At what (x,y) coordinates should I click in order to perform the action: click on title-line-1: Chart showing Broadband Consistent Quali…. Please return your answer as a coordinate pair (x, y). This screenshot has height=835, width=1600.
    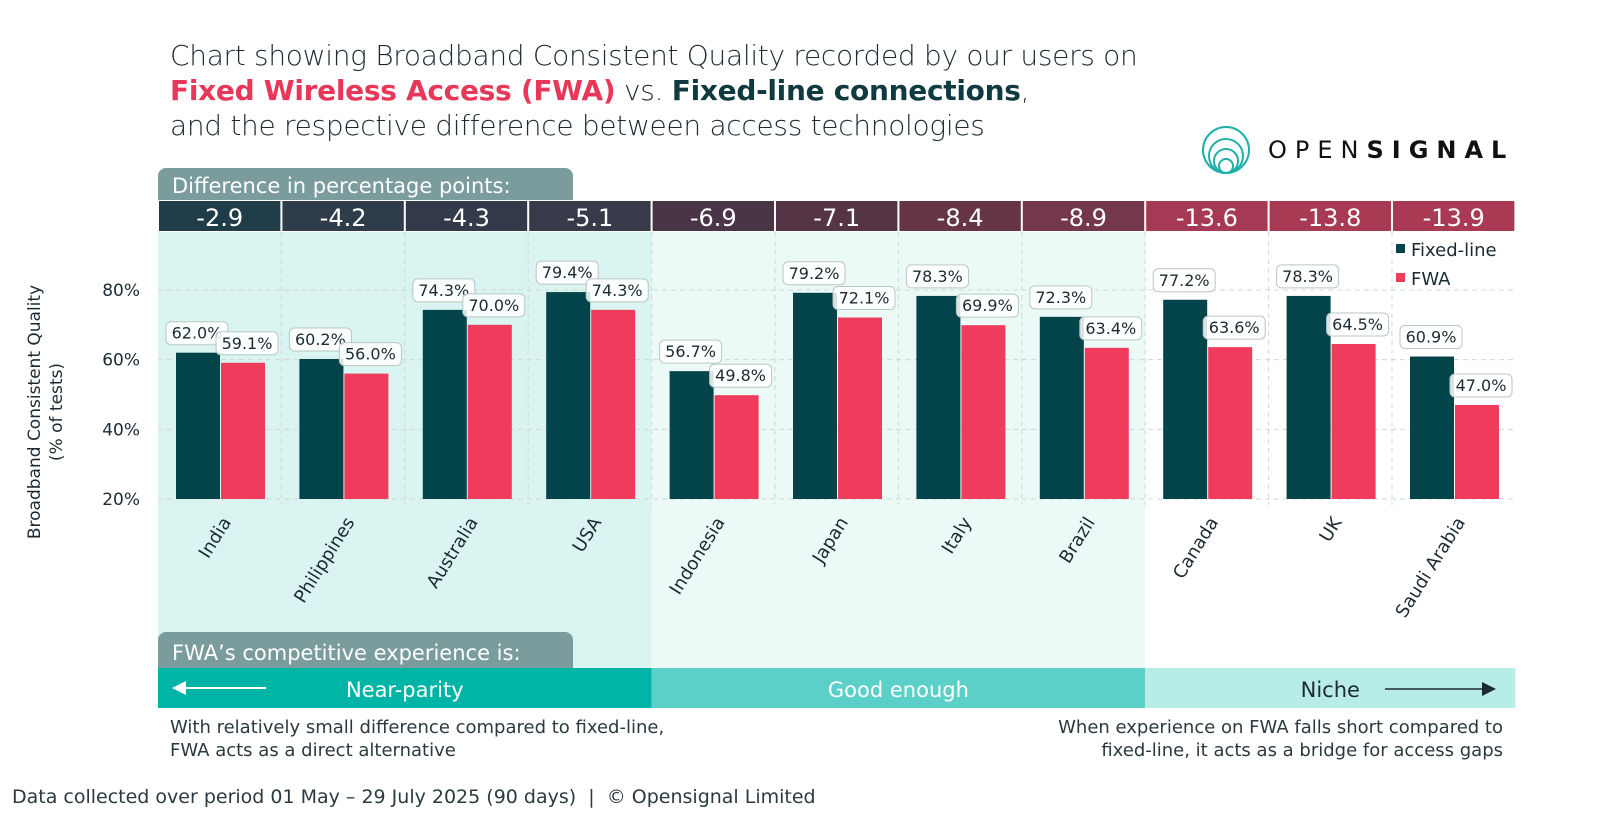
    Looking at the image, I should click on (654, 55).